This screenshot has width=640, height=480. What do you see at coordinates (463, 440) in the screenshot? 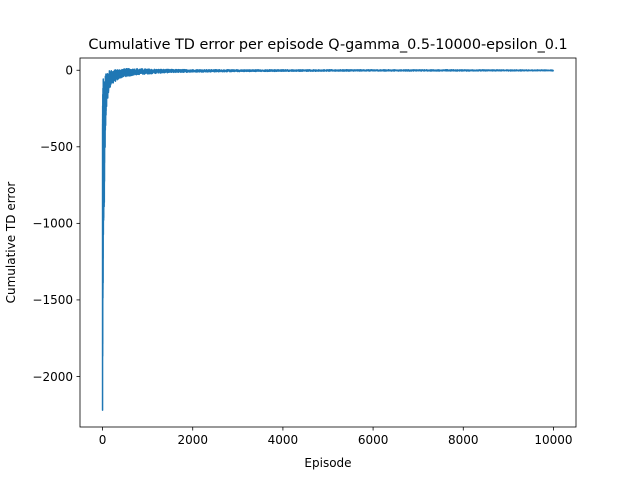
I see `x-tick-label: 8000` at bounding box center [463, 440].